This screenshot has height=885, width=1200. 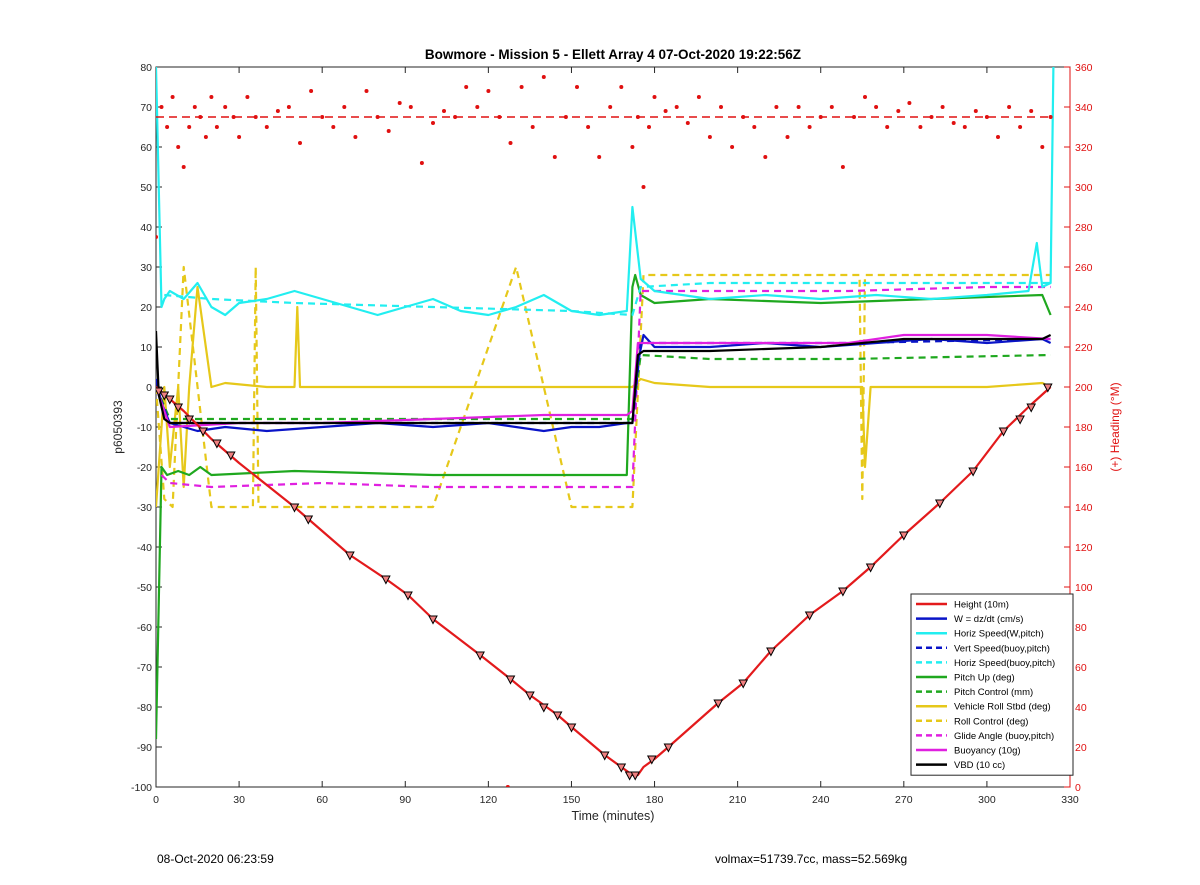 What do you see at coordinates (1084, 588) in the screenshot?
I see `y2-tick-label: 100` at bounding box center [1084, 588].